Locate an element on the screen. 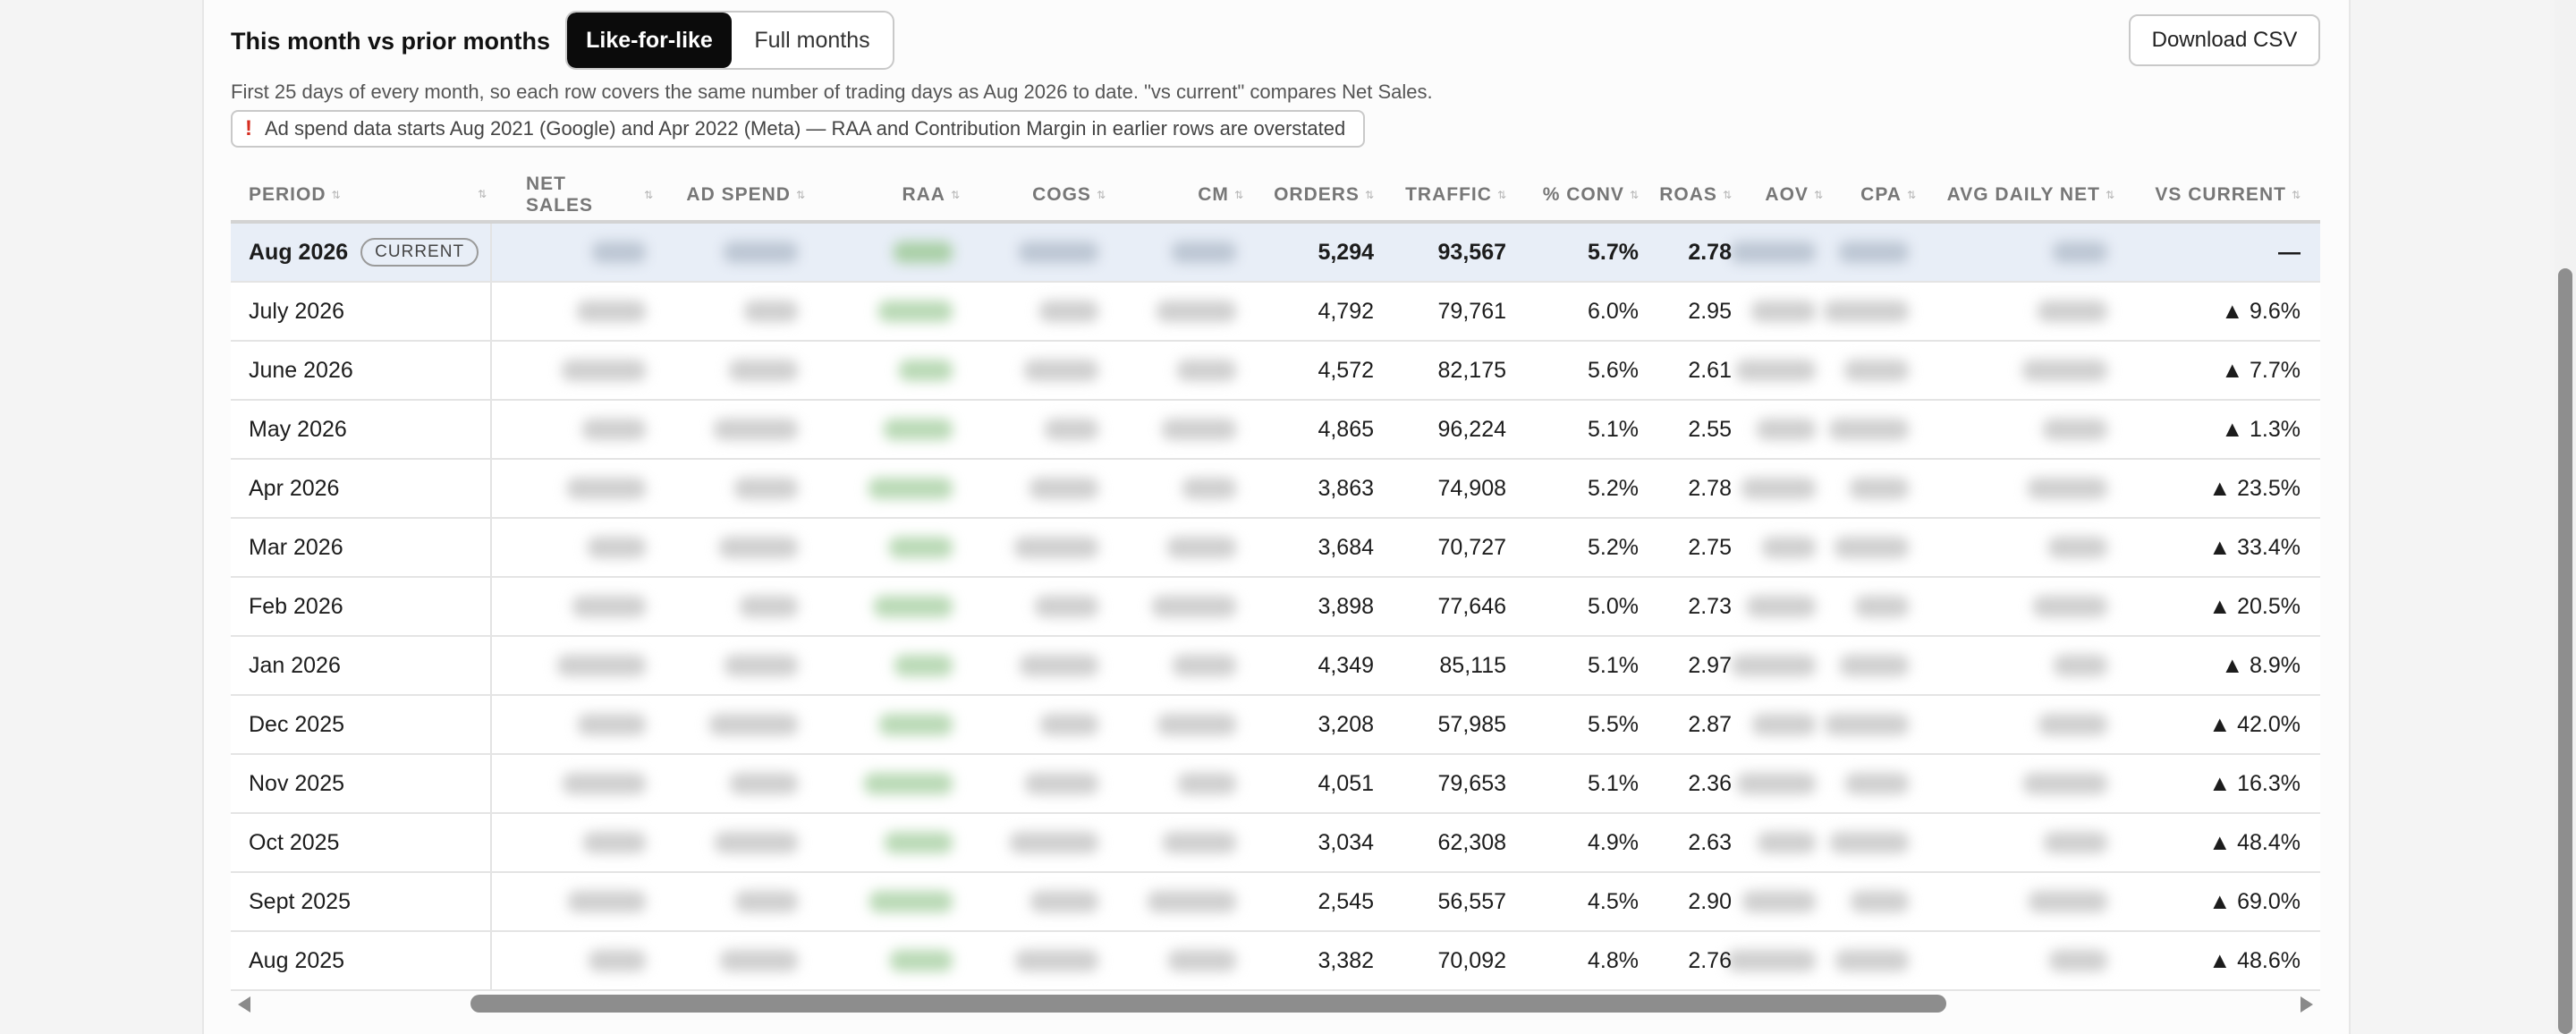 The image size is (2576, 1034). vertical-scrollbar is located at coordinates (2565, 517).